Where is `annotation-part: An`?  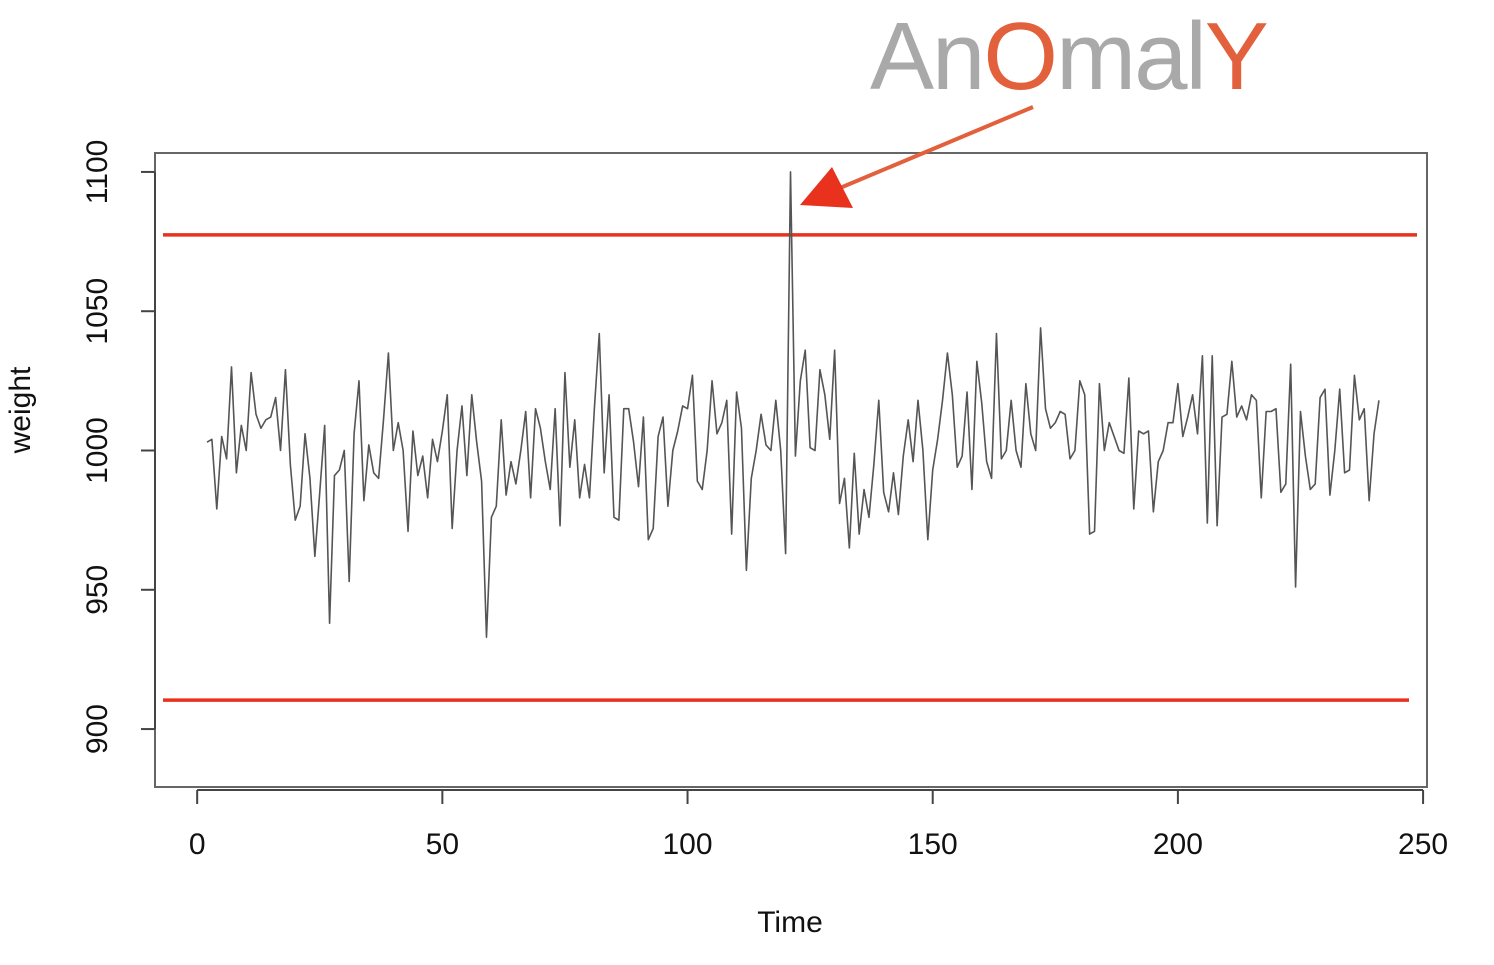
annotation-part: An is located at coordinates (926, 56).